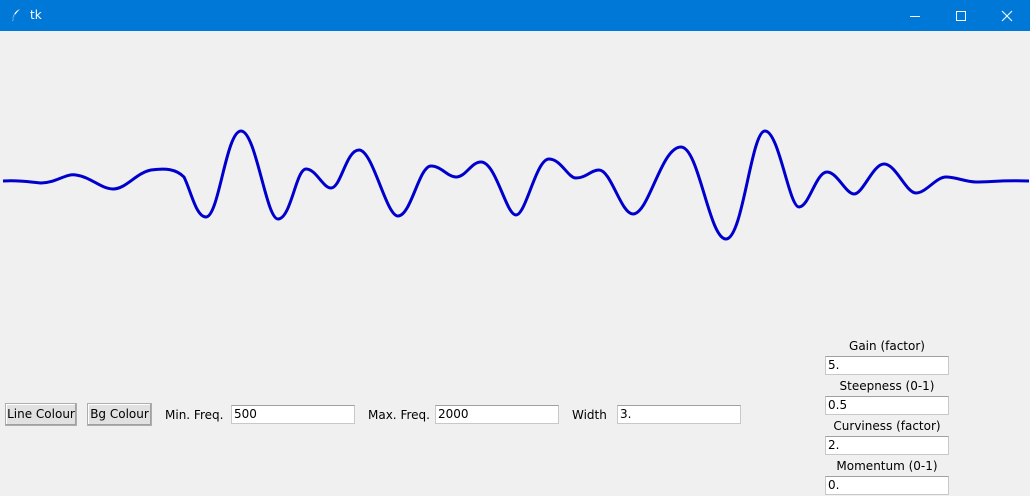 Image resolution: width=1030 pixels, height=496 pixels. I want to click on steepness-input: 0.5, so click(887, 405).